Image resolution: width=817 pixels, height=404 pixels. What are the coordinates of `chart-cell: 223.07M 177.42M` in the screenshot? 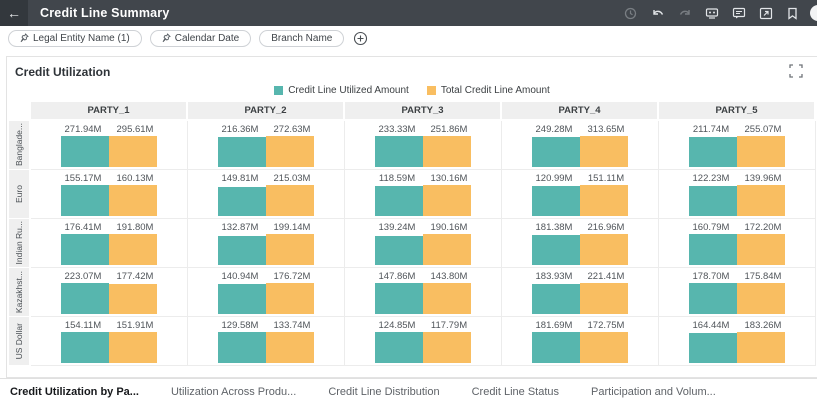 It's located at (109, 292).